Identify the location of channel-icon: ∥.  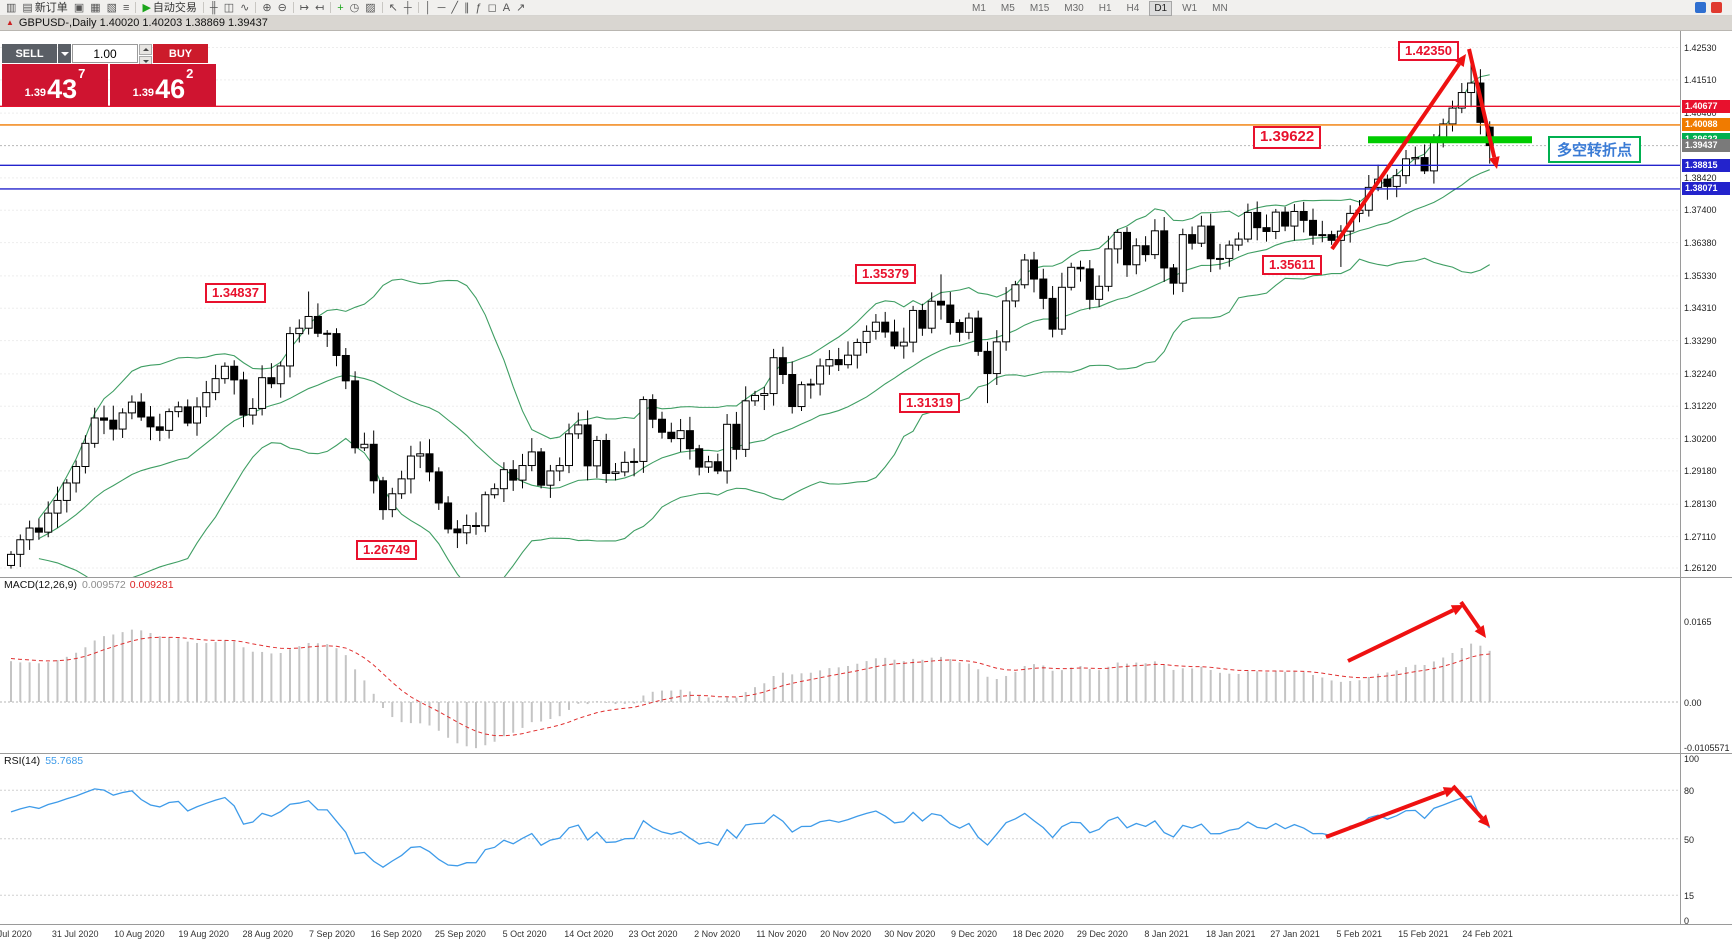
(467, 8).